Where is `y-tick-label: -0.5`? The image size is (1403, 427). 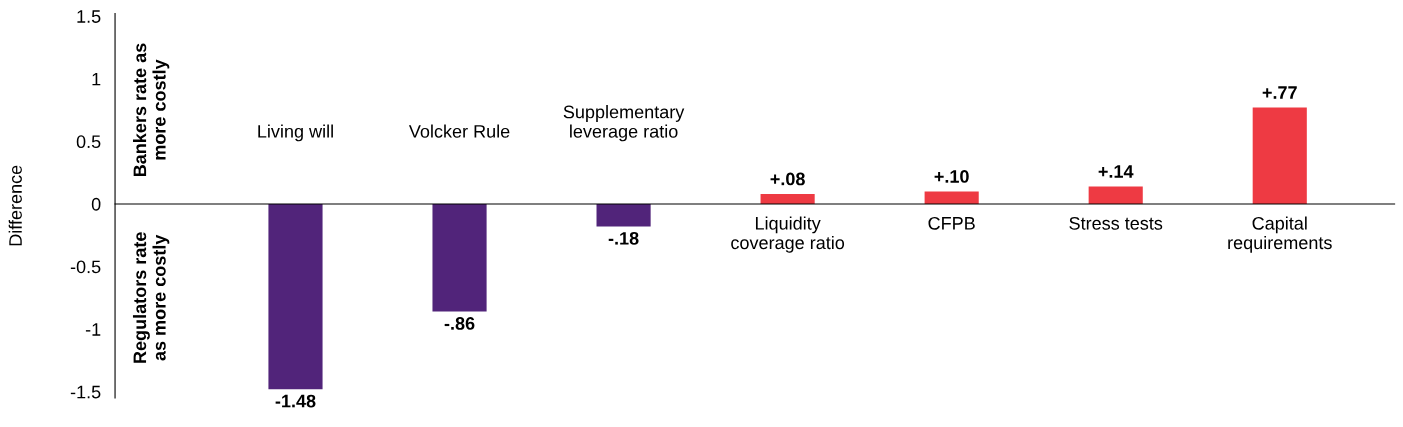 y-tick-label: -0.5 is located at coordinates (85, 267).